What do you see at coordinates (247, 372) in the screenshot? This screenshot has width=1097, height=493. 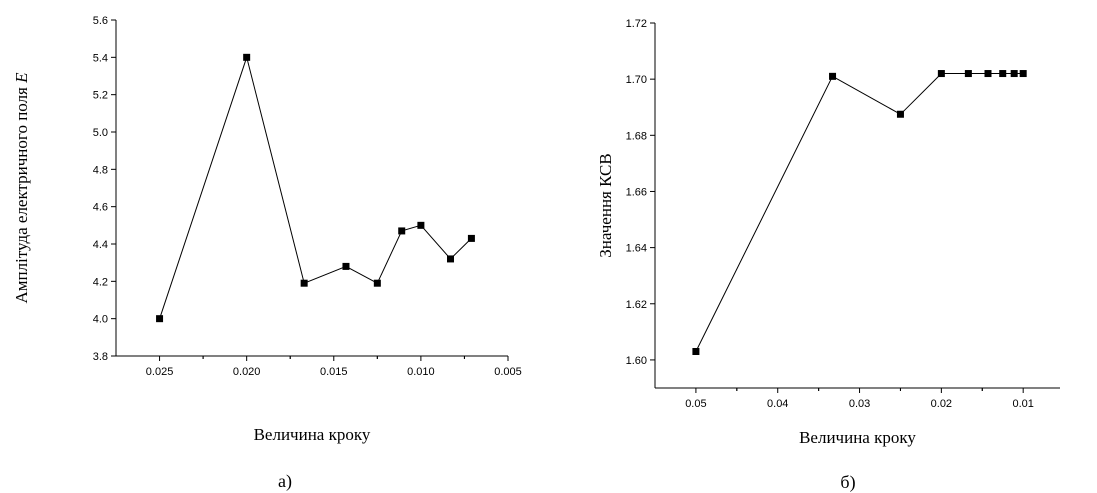 I see `x-tick-label: 0.020` at bounding box center [247, 372].